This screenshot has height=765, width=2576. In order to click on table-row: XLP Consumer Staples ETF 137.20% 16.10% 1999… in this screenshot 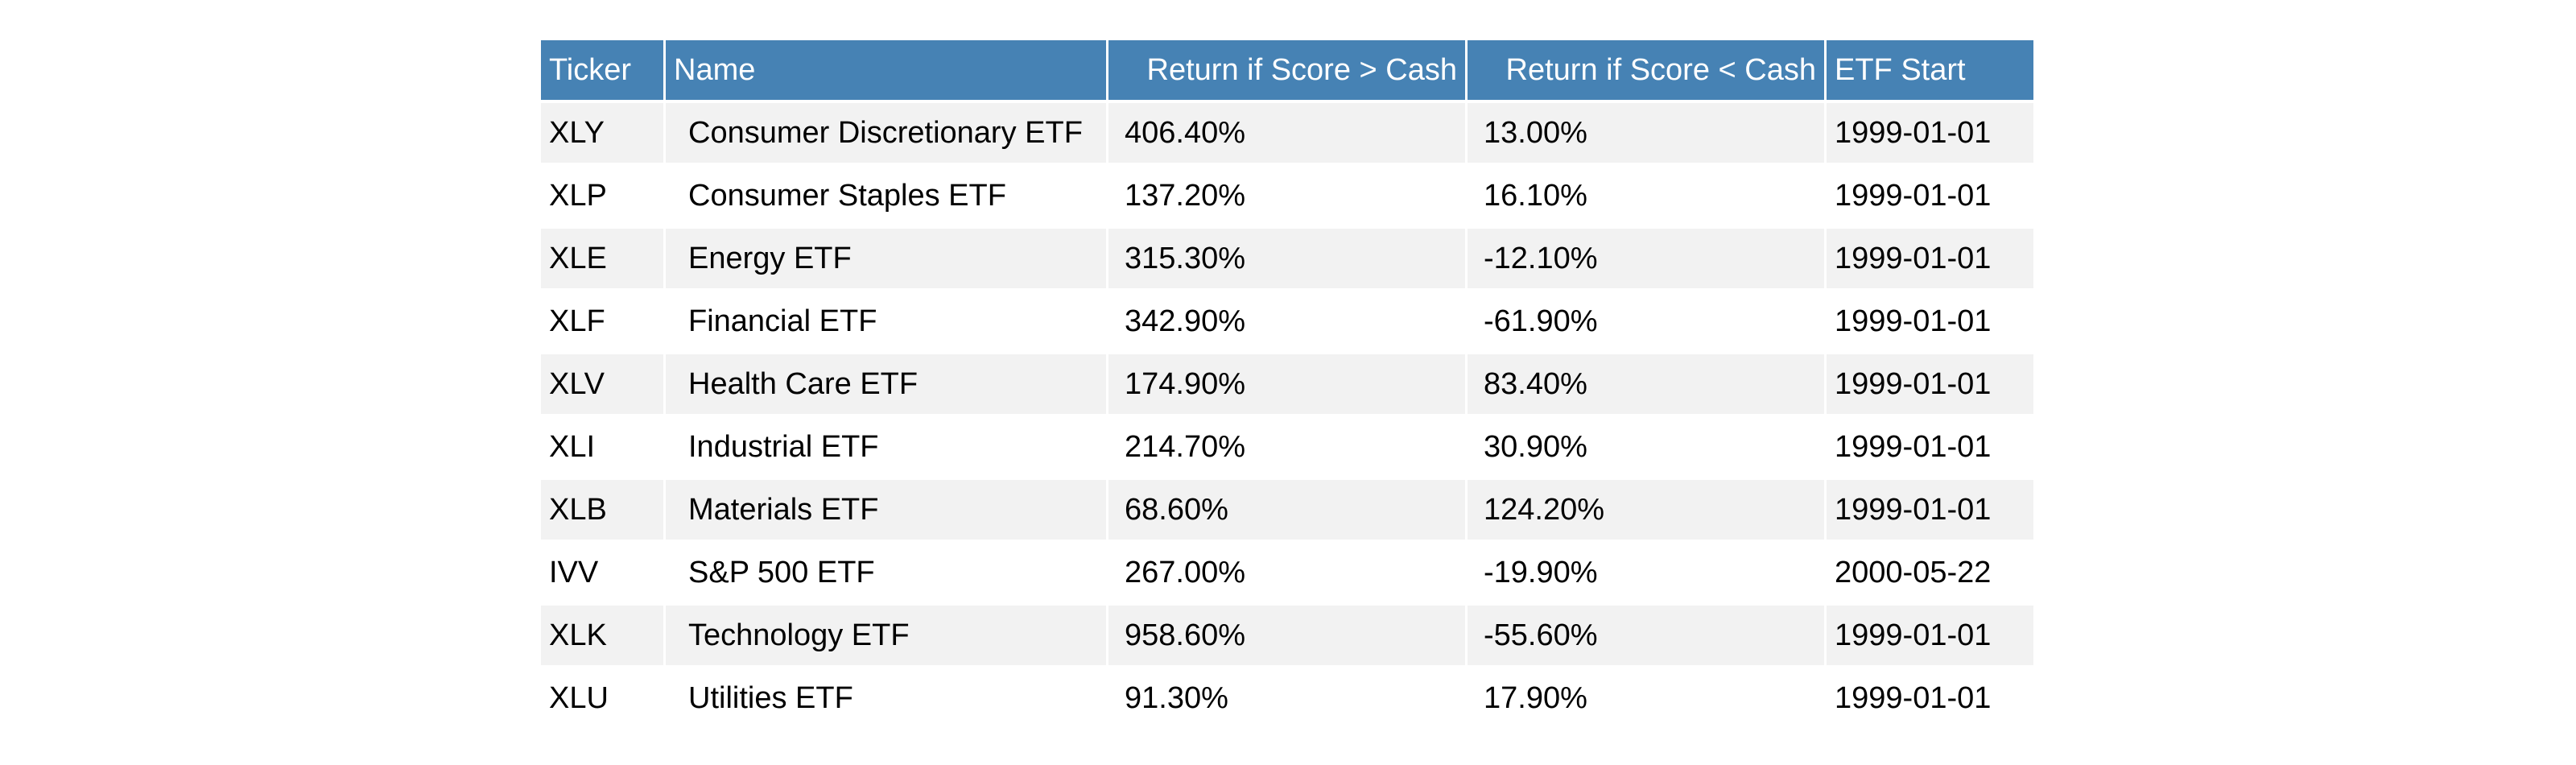, I will do `click(1287, 194)`.